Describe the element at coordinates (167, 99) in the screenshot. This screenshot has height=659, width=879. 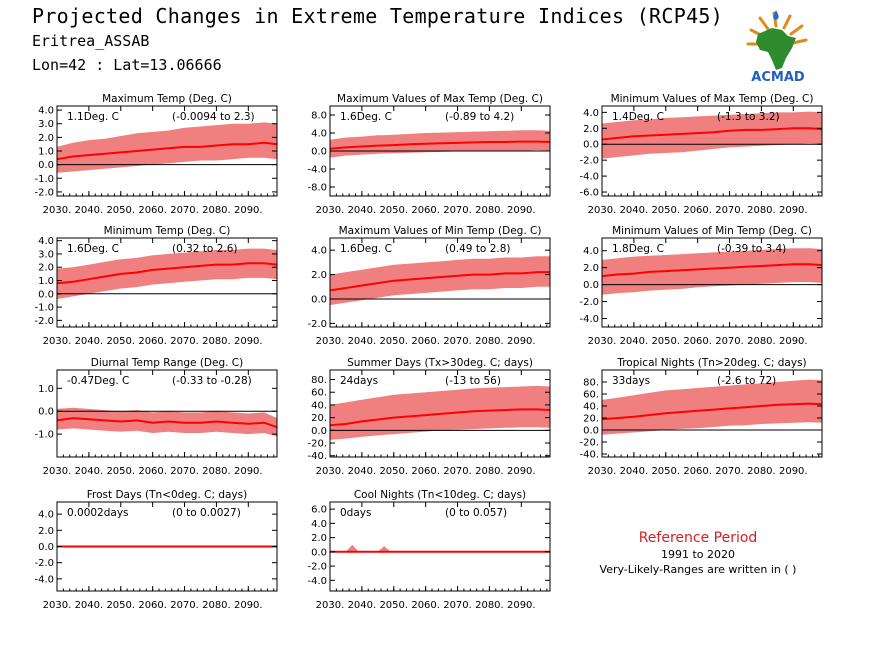
I see `chart-title: Maximum Temp (Deg. C)` at that location.